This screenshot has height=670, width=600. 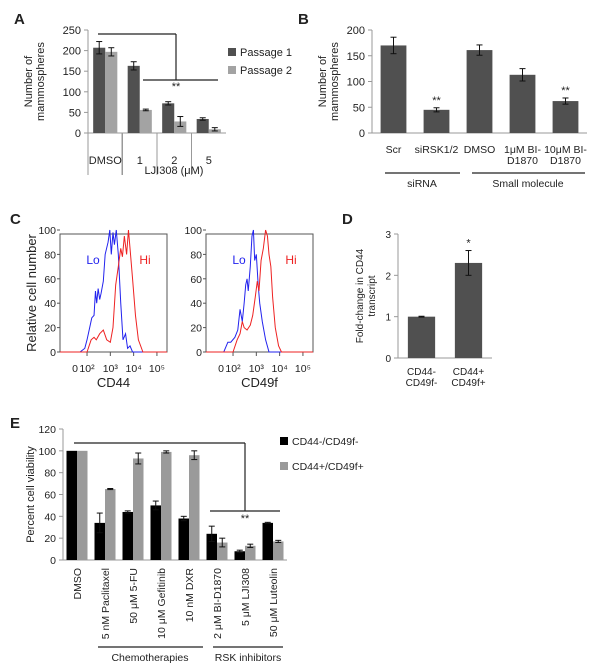 What do you see at coordinates (469, 372) in the screenshot?
I see `x-tick-label: CD44+` at bounding box center [469, 372].